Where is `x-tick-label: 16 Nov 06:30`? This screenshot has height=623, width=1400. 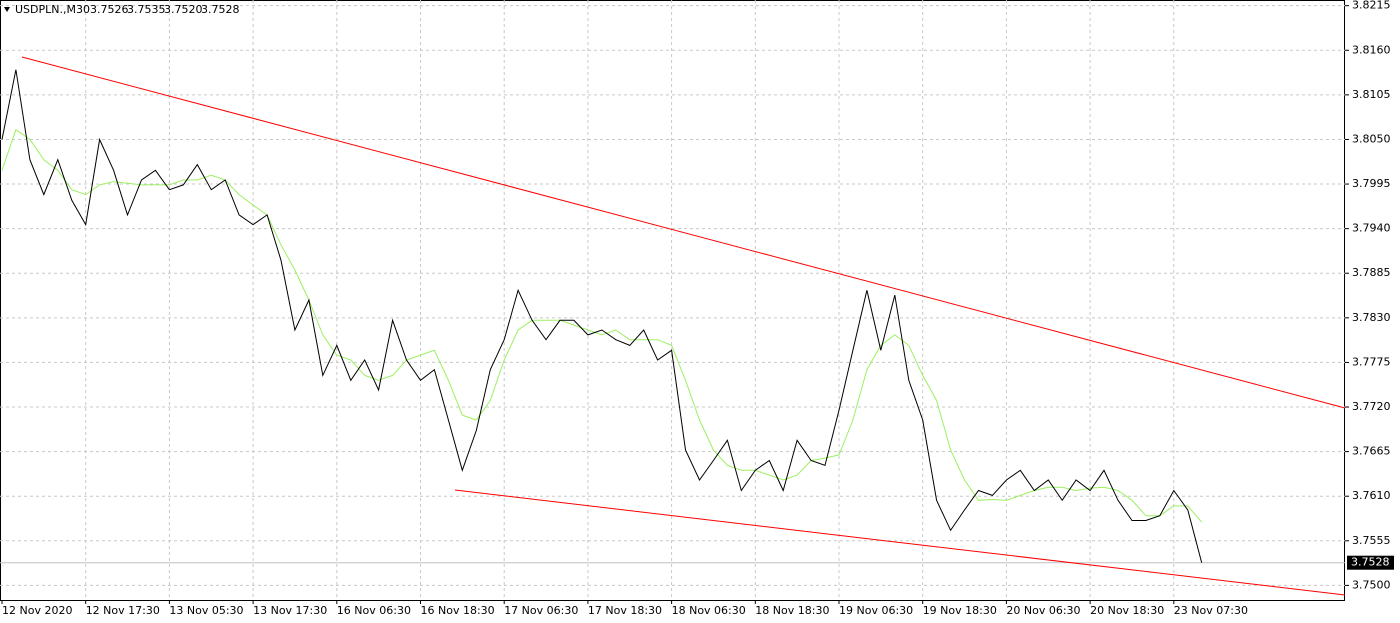 x-tick-label: 16 Nov 06:30 is located at coordinates (374, 610).